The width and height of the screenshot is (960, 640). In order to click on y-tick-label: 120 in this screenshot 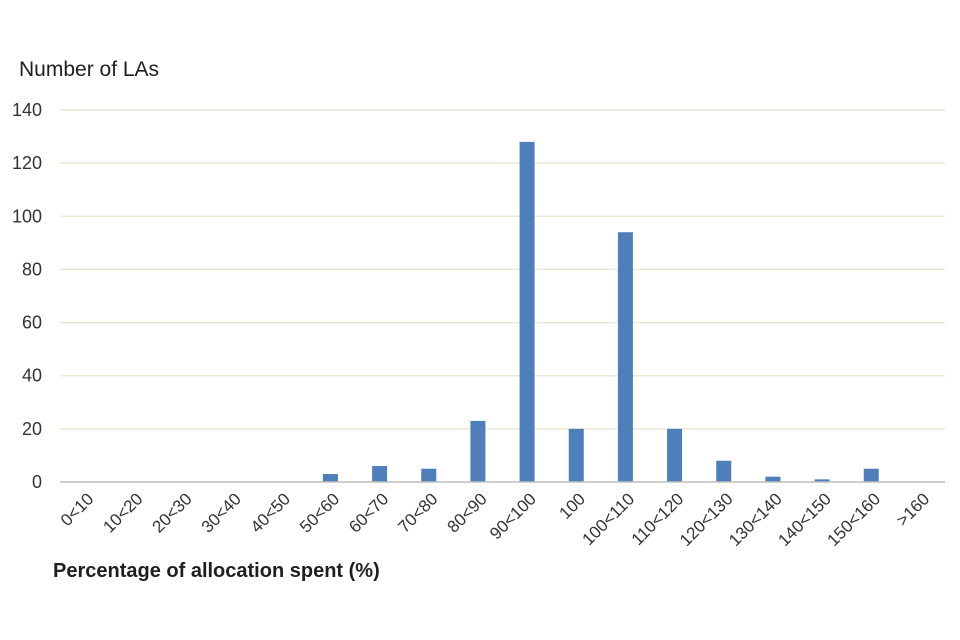, I will do `click(27, 163)`.